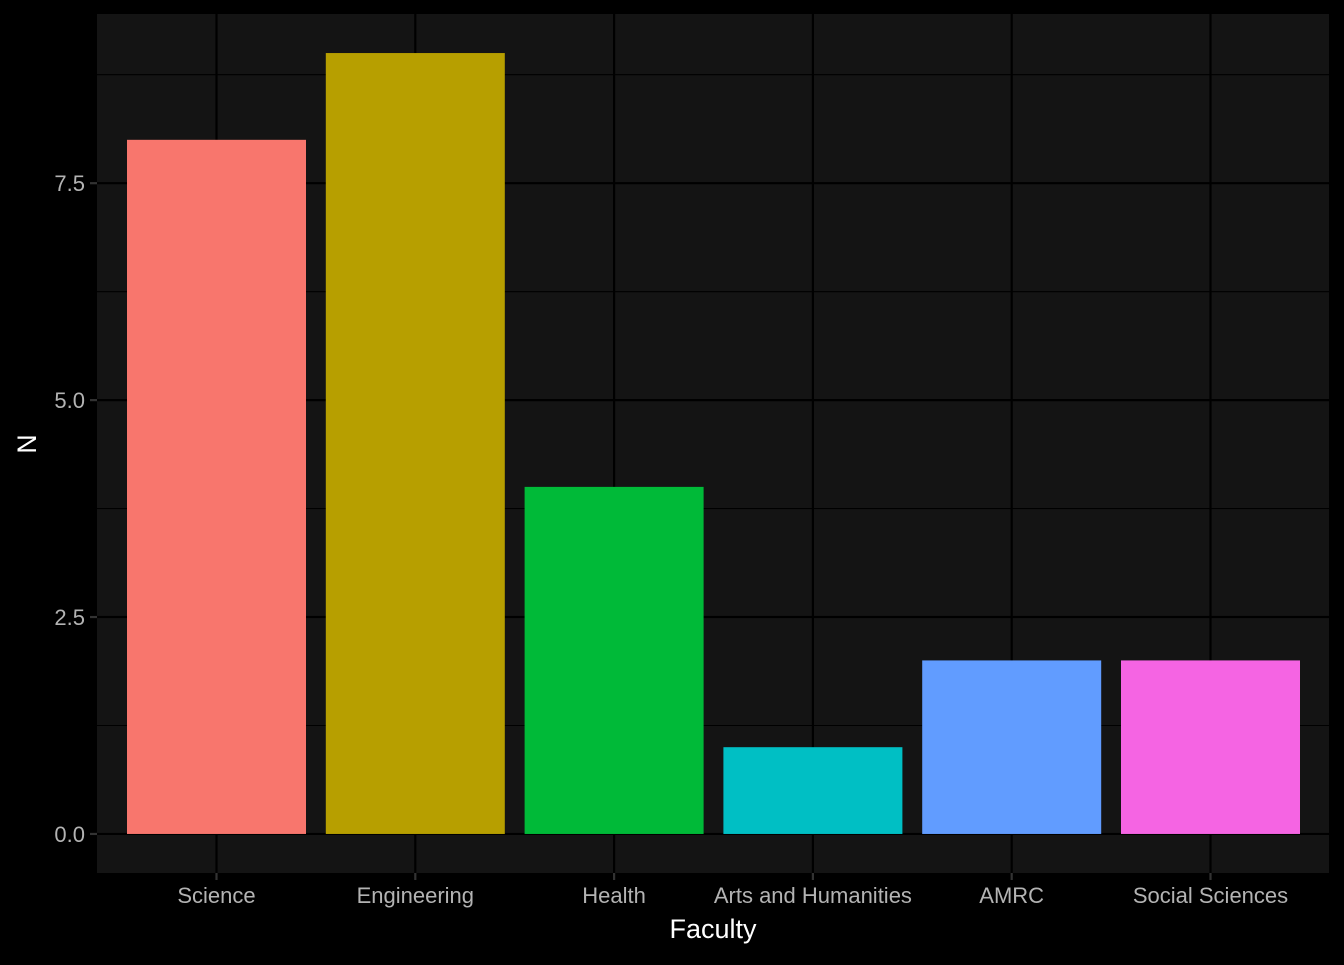 This screenshot has width=1344, height=965. Describe the element at coordinates (216, 895) in the screenshot. I see `x-tick-label: Science` at that location.